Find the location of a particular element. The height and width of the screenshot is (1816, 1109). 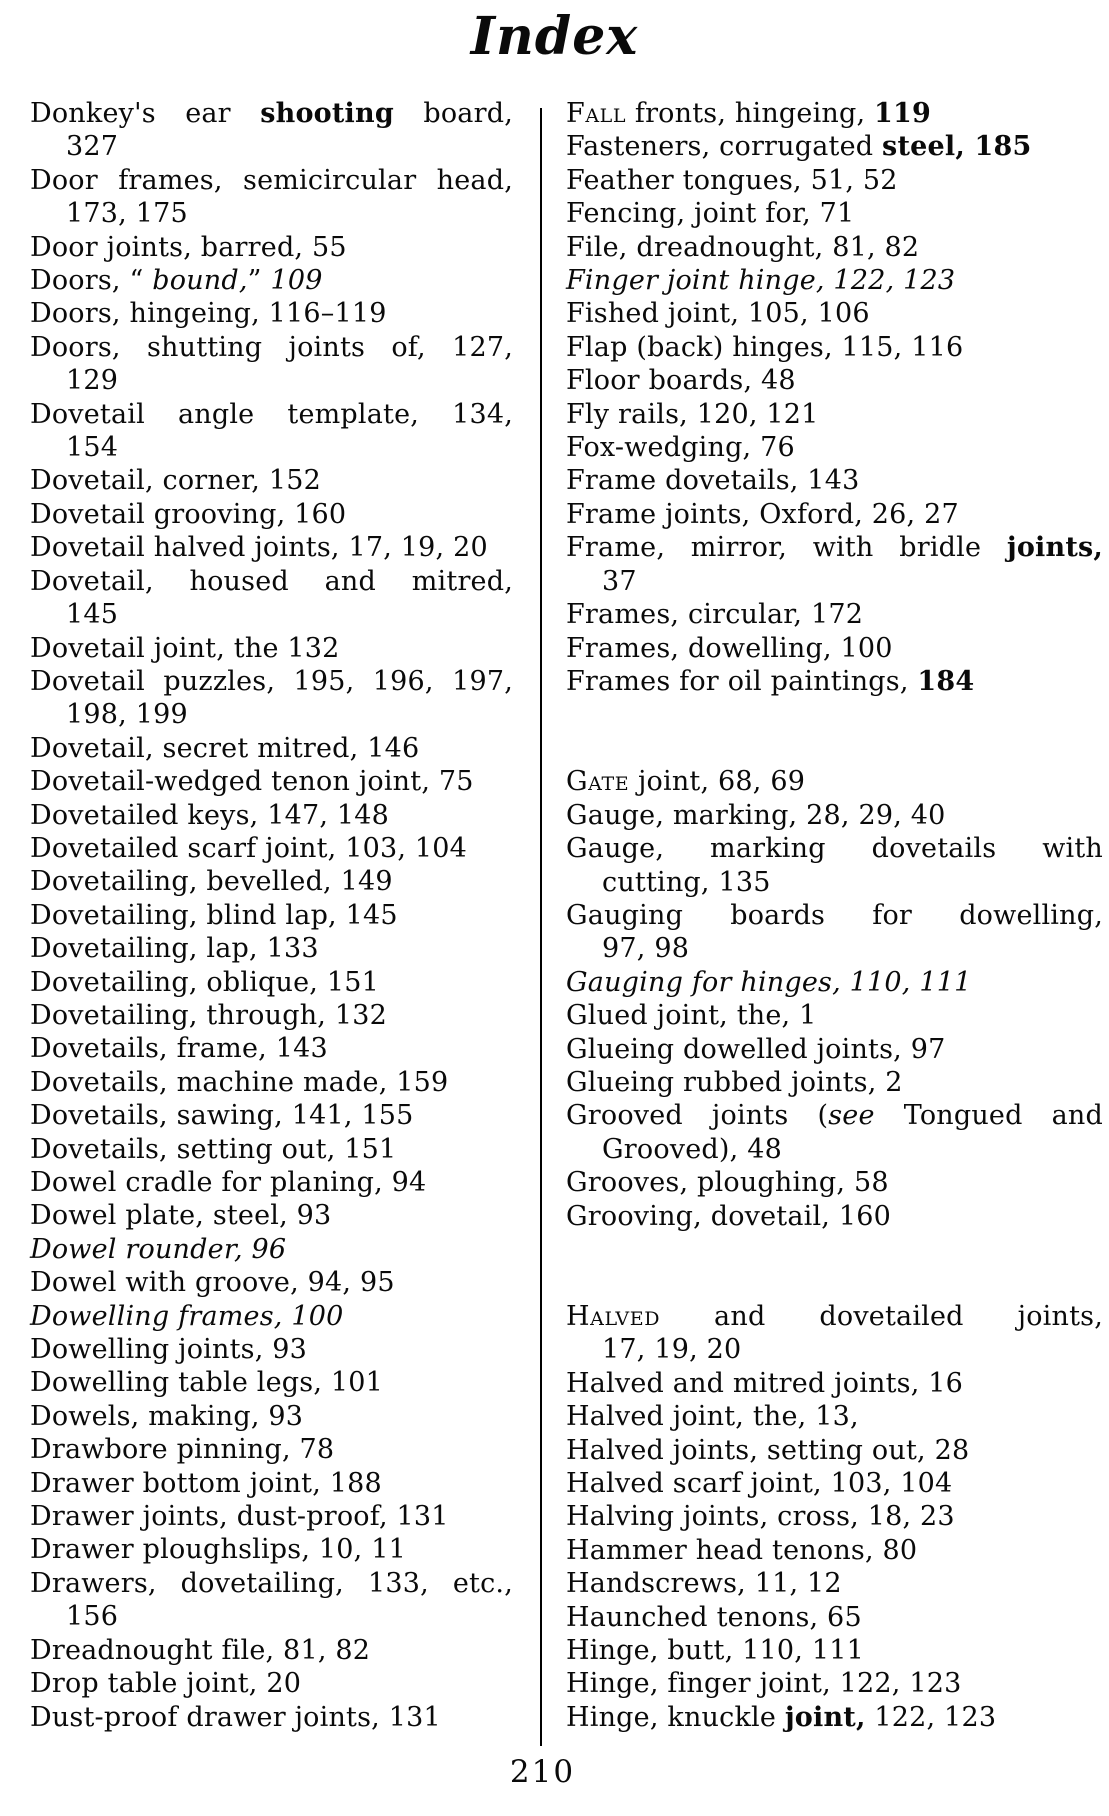

index-entry-text: Doors, shutting joints of, 127, is located at coordinates (271, 347).